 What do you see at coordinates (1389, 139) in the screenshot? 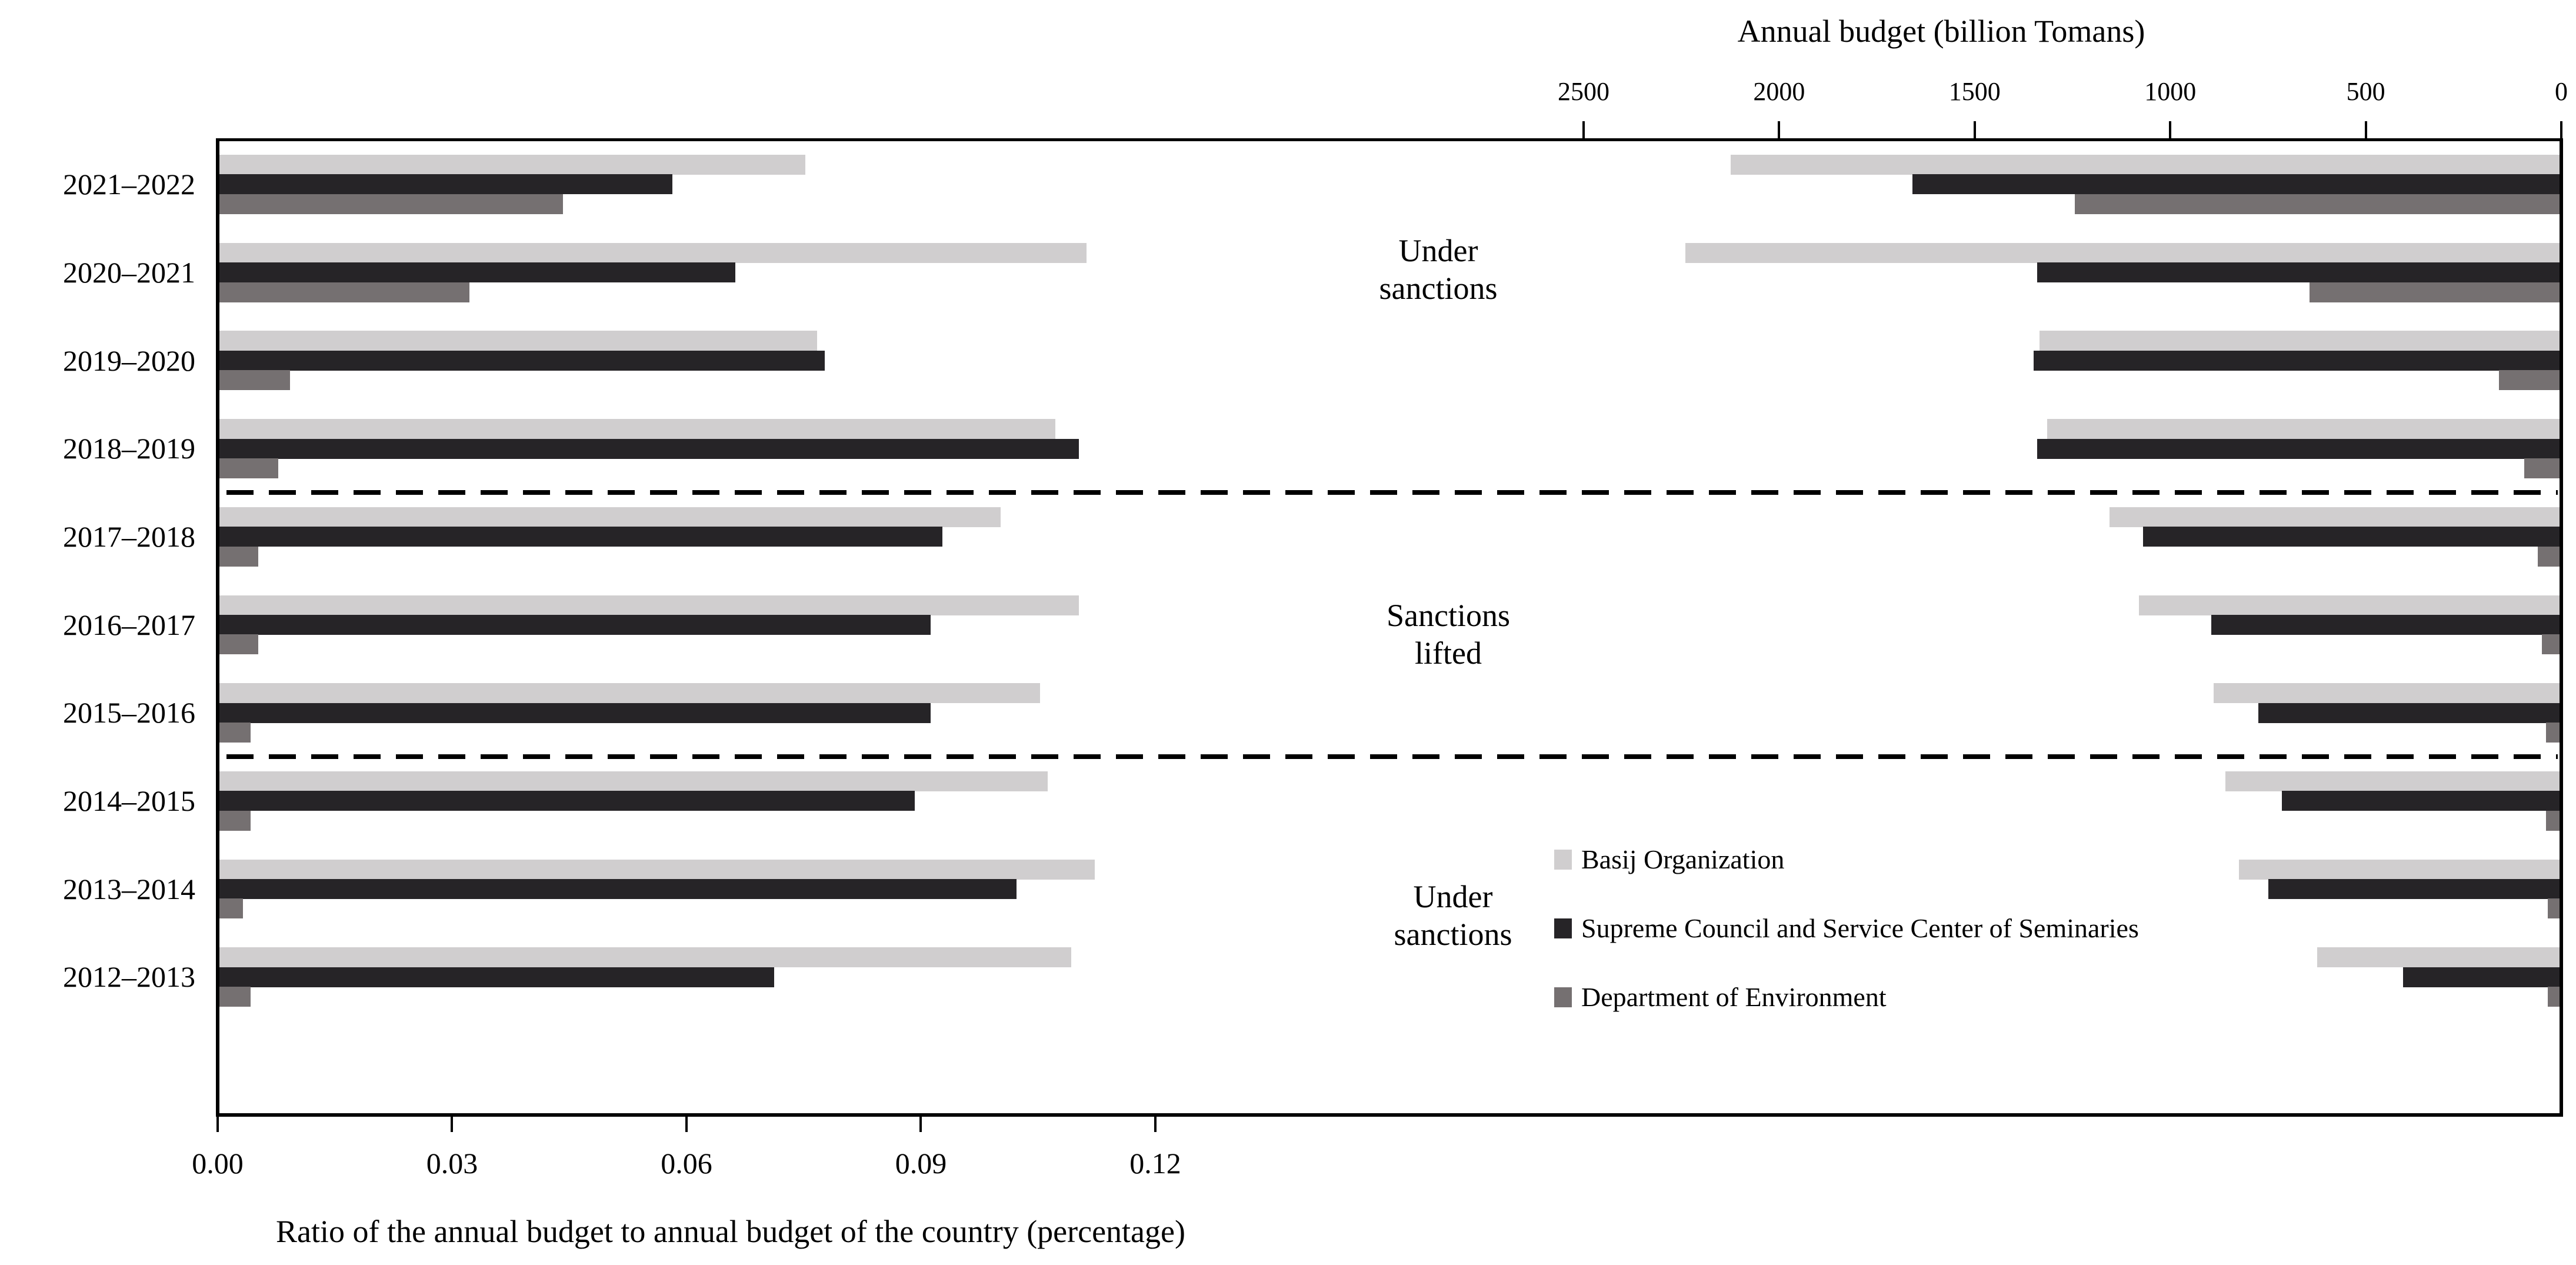
I see `plot-top-border` at bounding box center [1389, 139].